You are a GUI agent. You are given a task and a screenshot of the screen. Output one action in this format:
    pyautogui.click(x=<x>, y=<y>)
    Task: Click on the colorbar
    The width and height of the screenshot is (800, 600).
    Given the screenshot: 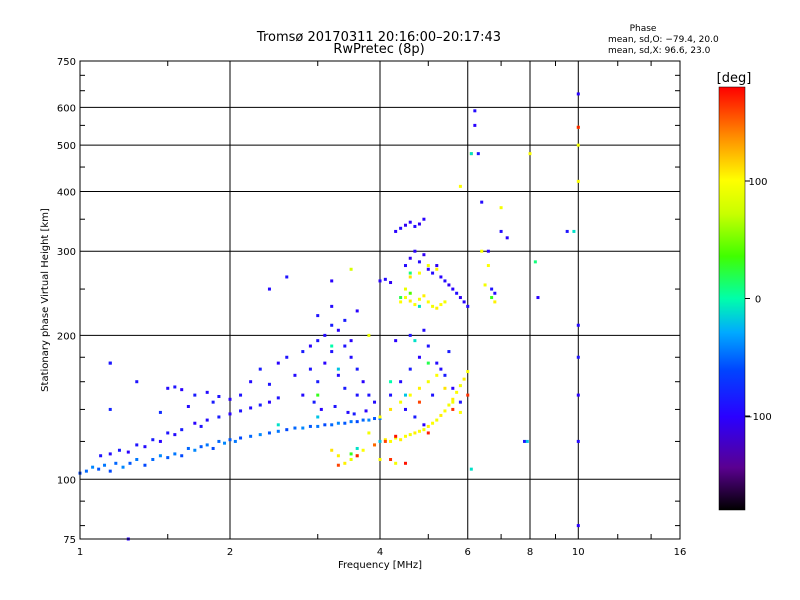 What is the action you would take?
    pyautogui.click(x=732, y=298)
    